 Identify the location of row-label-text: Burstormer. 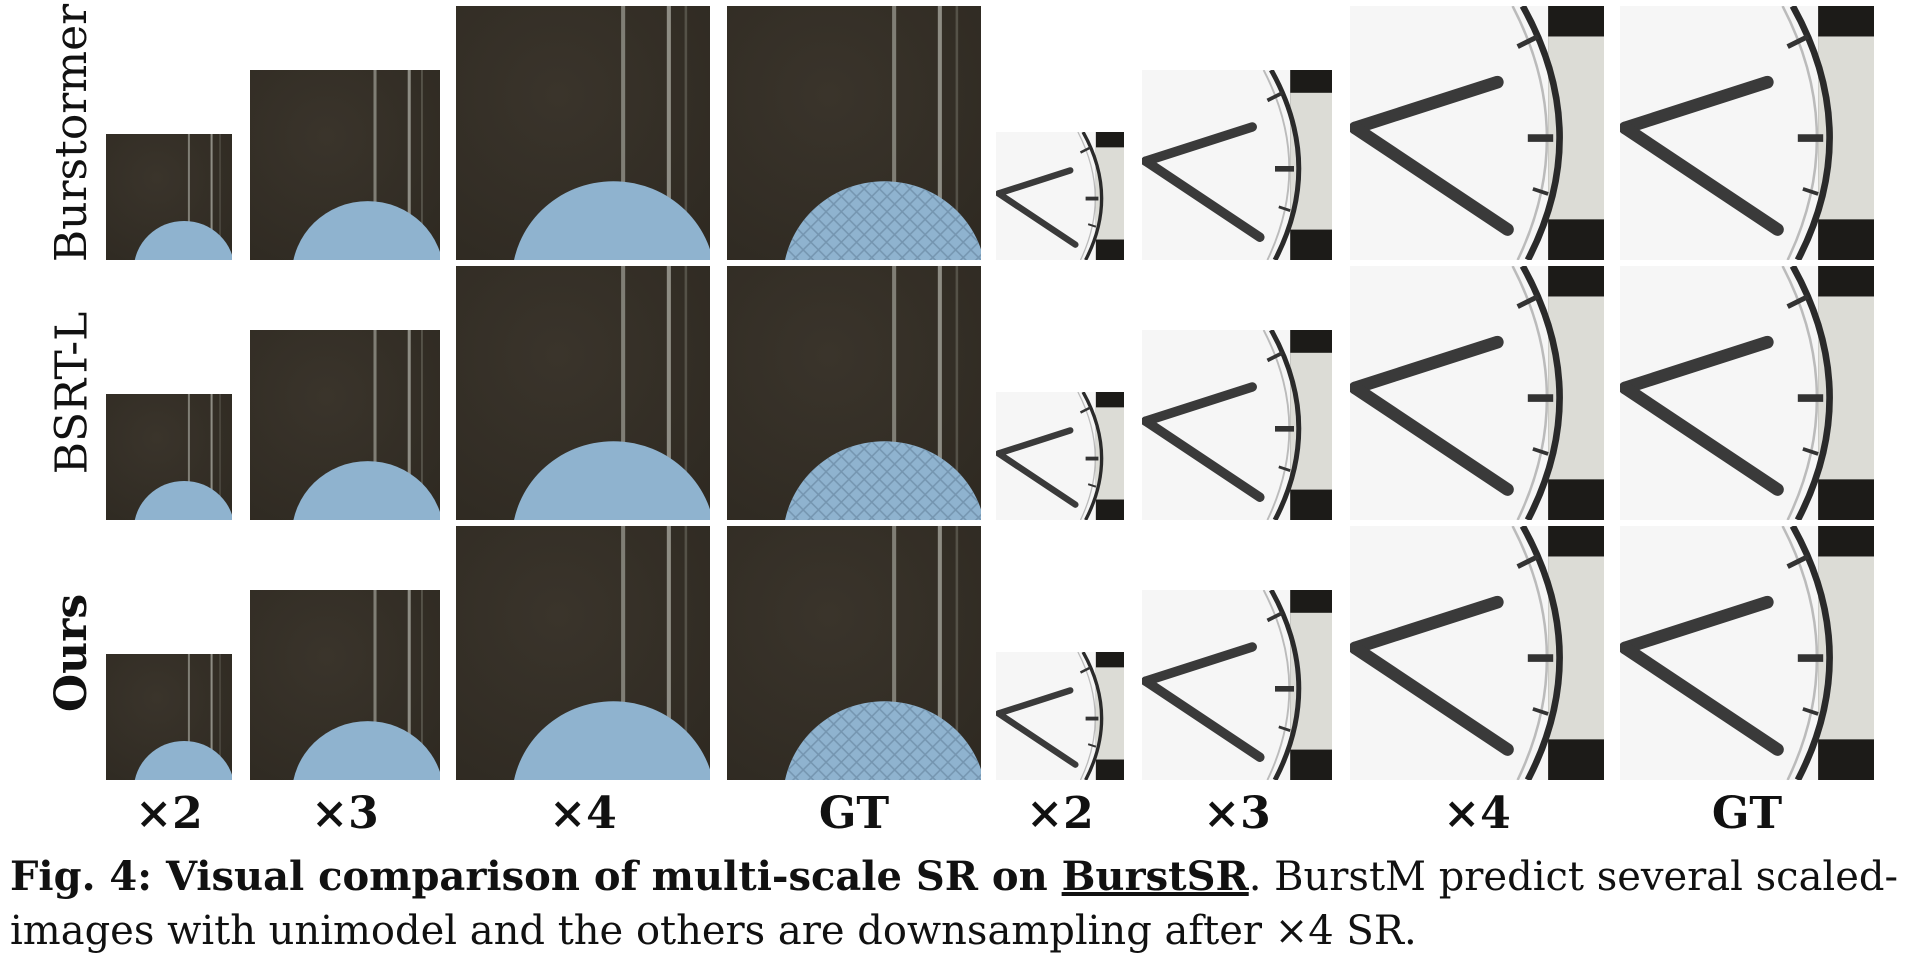
(72, 133).